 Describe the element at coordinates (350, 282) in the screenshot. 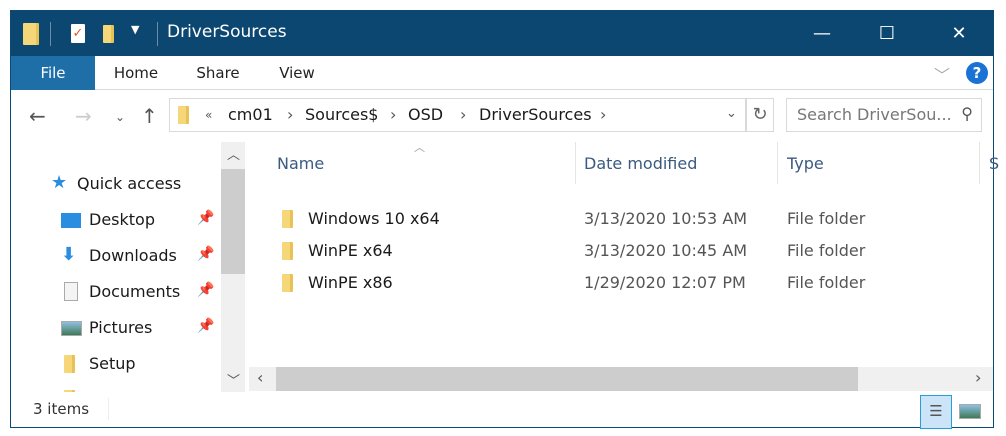

I see `file-name: WinPE x86` at that location.